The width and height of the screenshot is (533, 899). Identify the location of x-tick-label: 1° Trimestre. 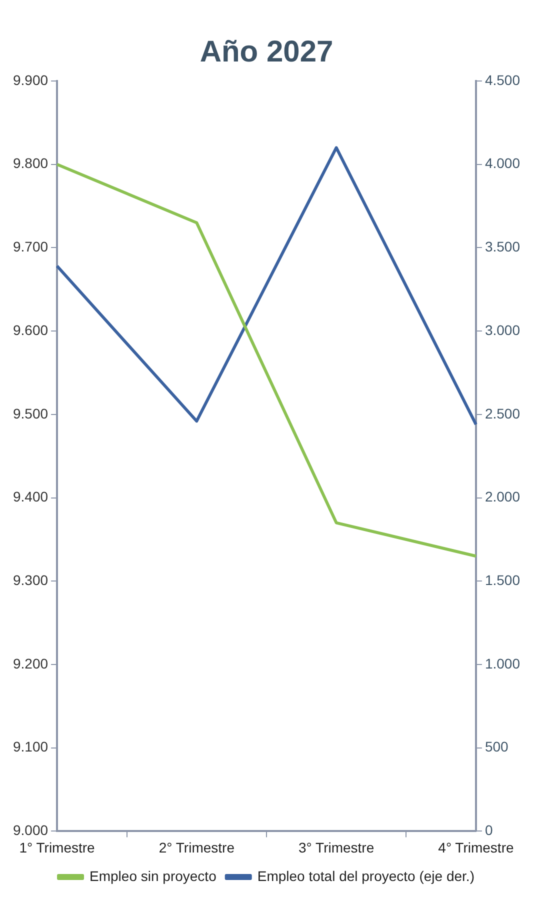
(57, 847).